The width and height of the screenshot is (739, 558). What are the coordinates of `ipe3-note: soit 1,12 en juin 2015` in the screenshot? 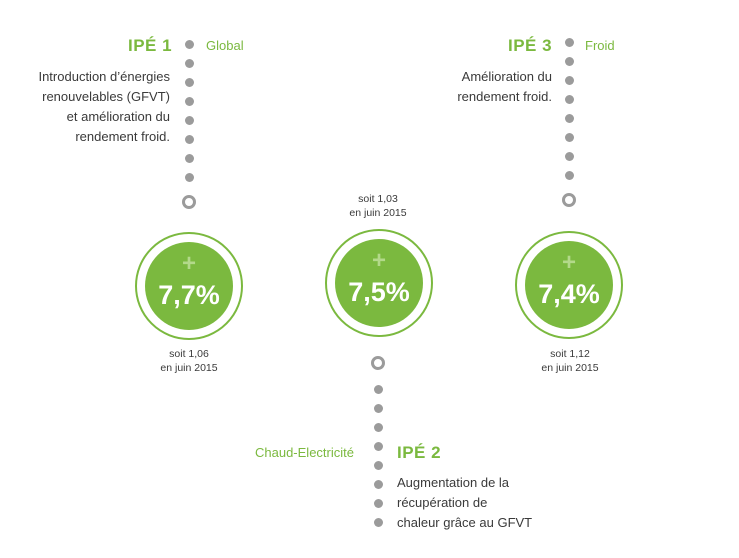 It's located at (570, 361).